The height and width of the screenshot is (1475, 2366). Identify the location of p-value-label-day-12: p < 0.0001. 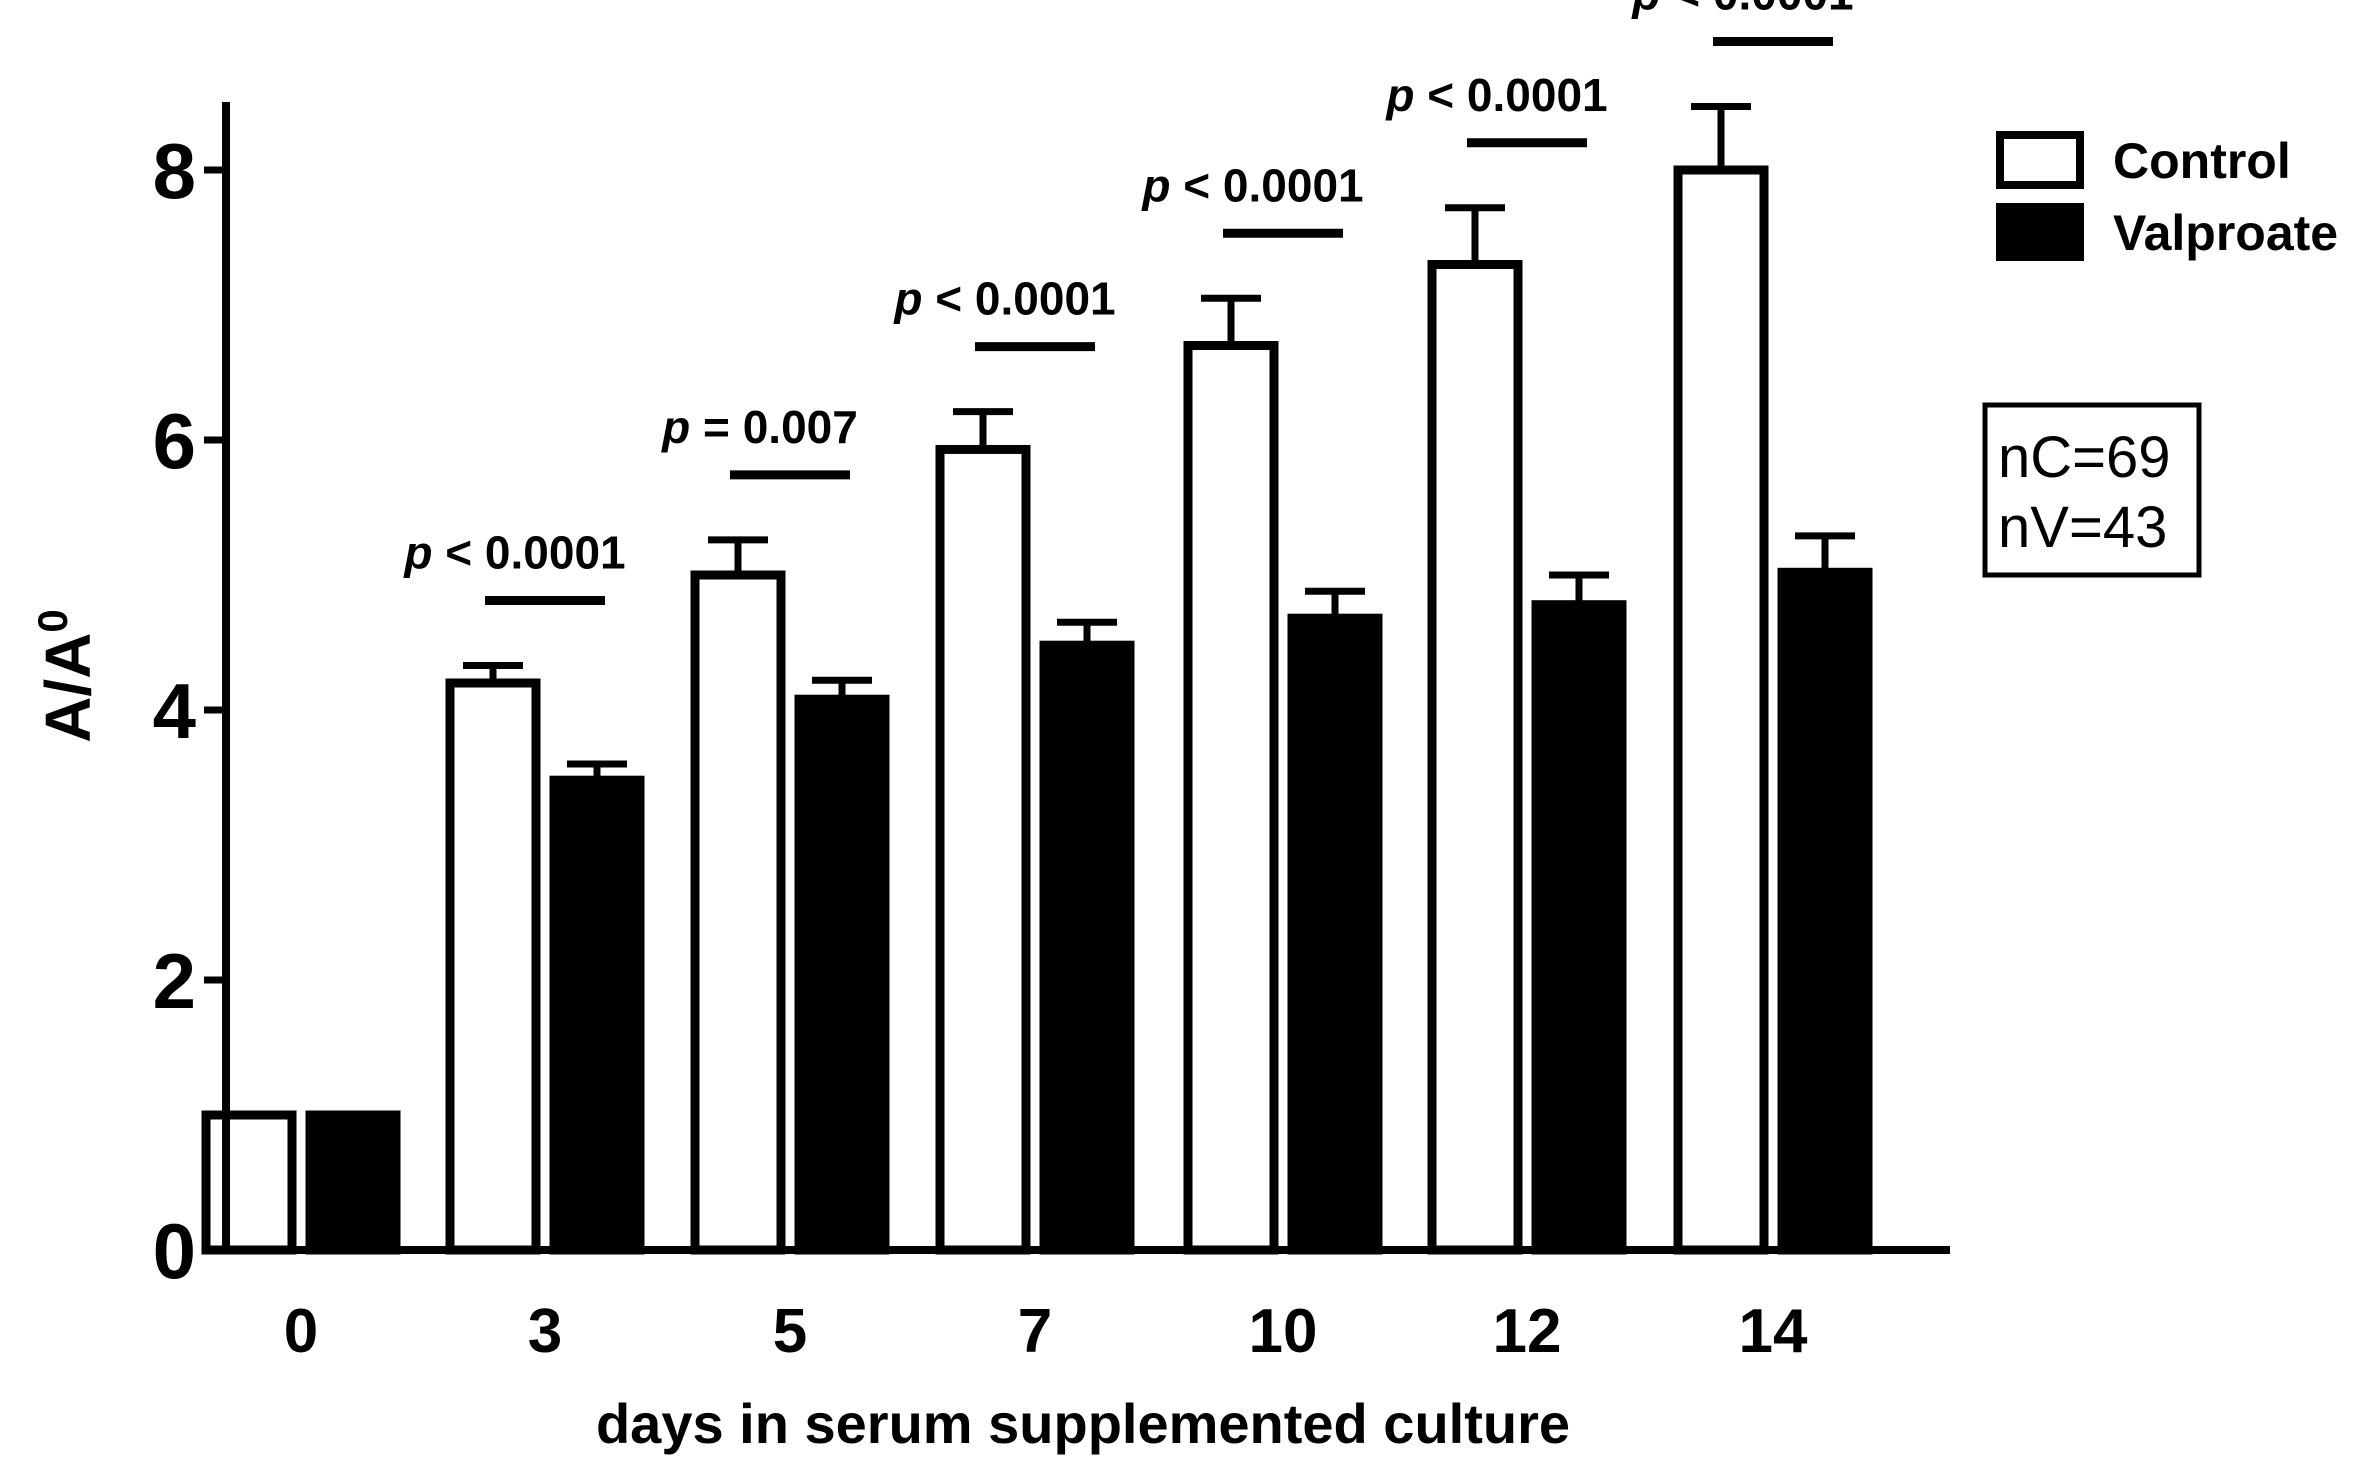
(1495, 95).